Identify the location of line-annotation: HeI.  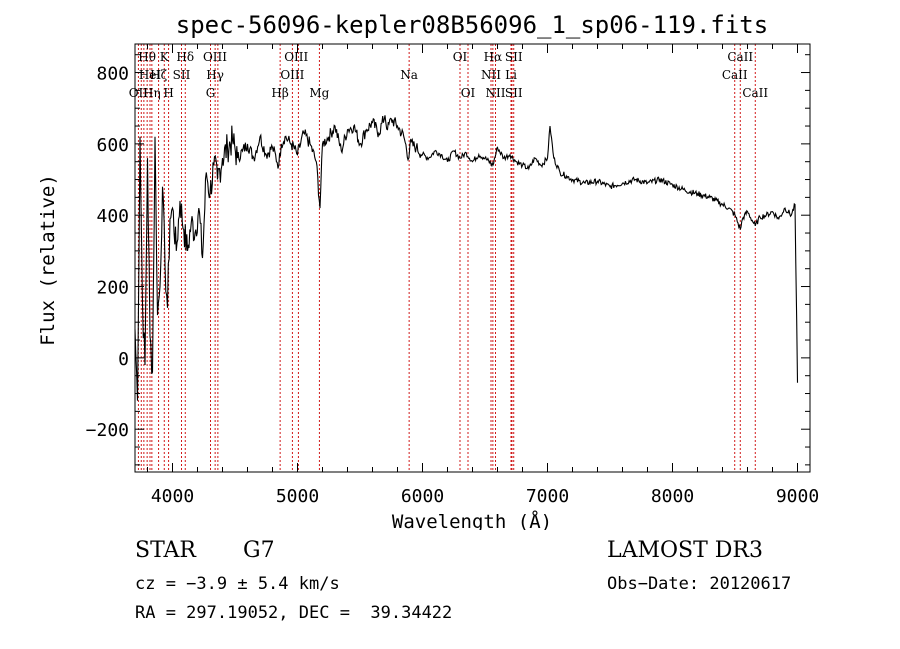
(150, 75).